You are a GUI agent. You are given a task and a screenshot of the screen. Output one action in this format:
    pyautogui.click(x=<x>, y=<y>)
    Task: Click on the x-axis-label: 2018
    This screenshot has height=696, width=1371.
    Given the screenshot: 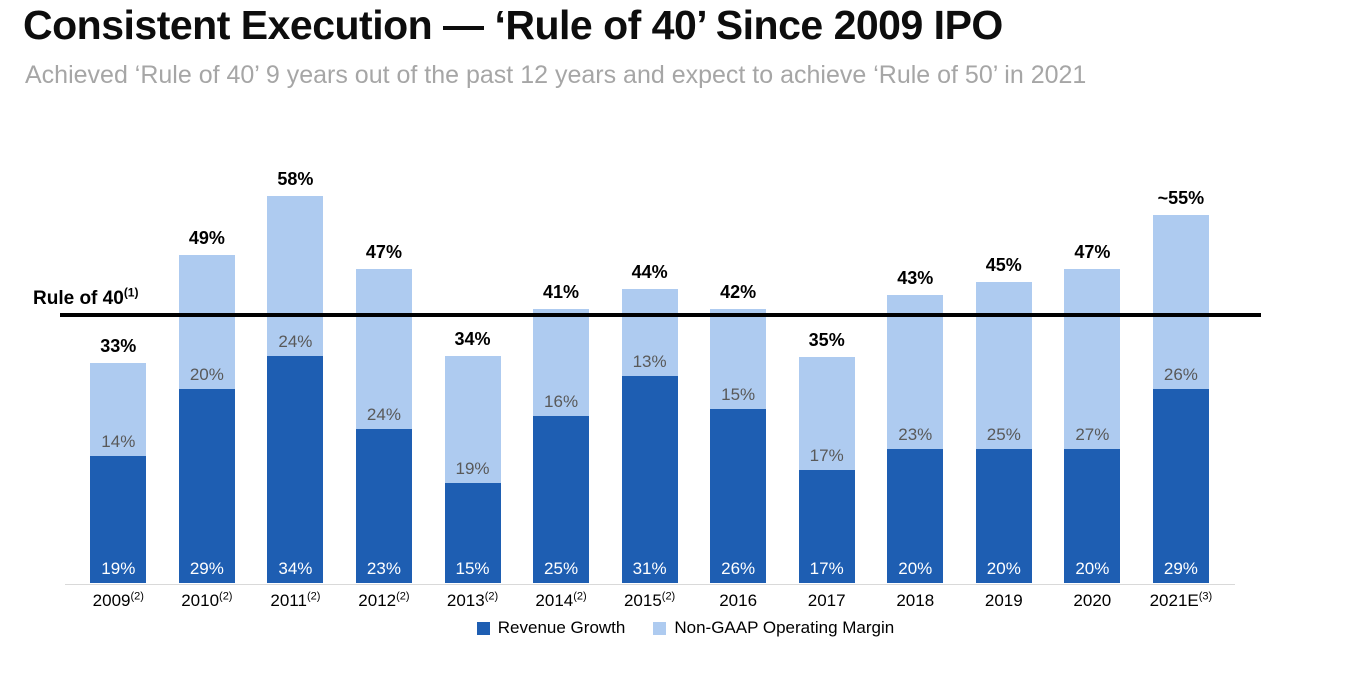 What is the action you would take?
    pyautogui.click(x=915, y=601)
    